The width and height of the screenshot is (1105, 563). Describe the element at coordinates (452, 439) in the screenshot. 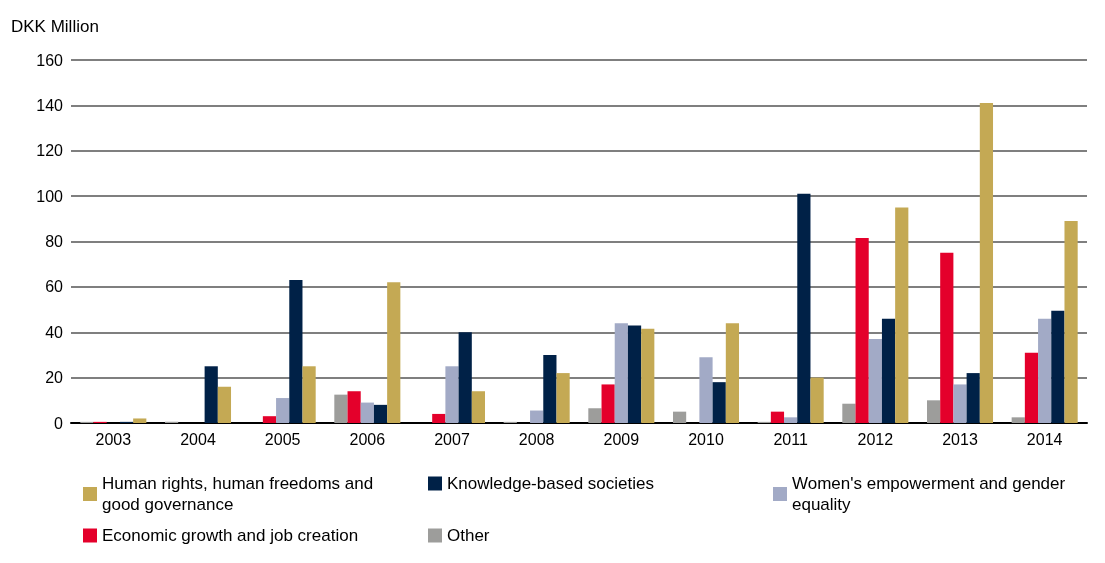

I see `x-tick-label: 2007` at that location.